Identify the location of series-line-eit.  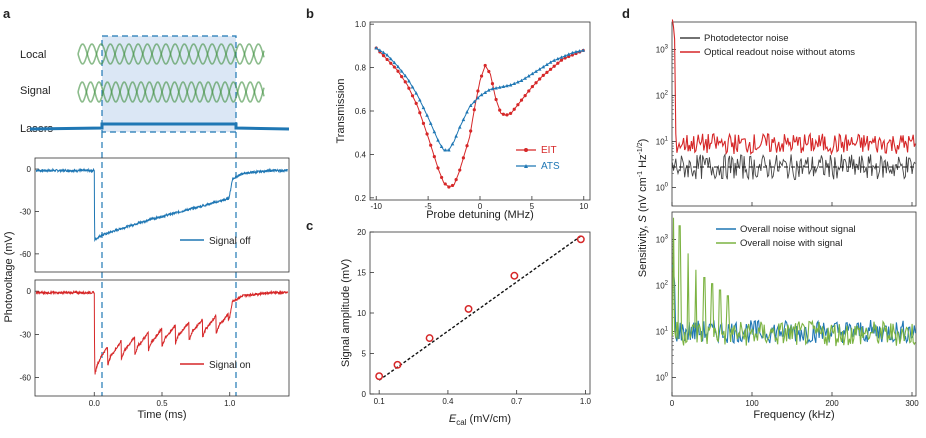
(480, 117).